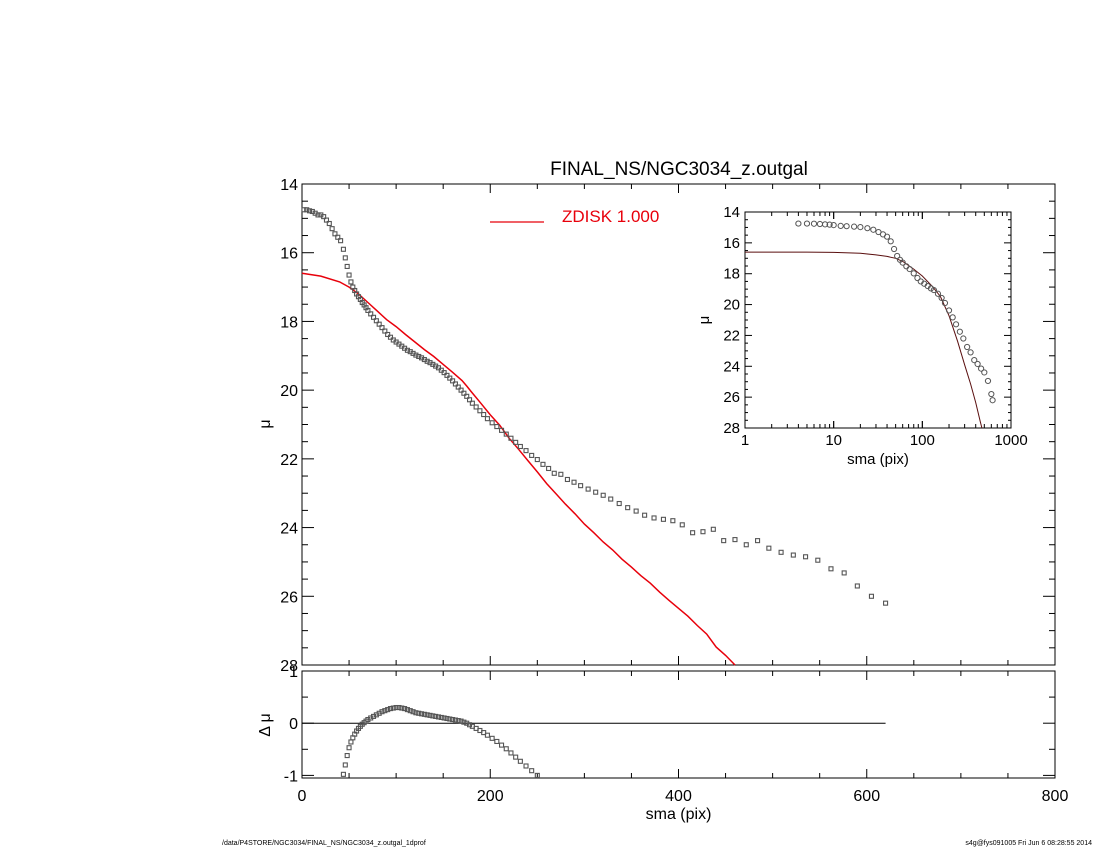  I want to click on inset-y-tick-label: 26, so click(731, 397).